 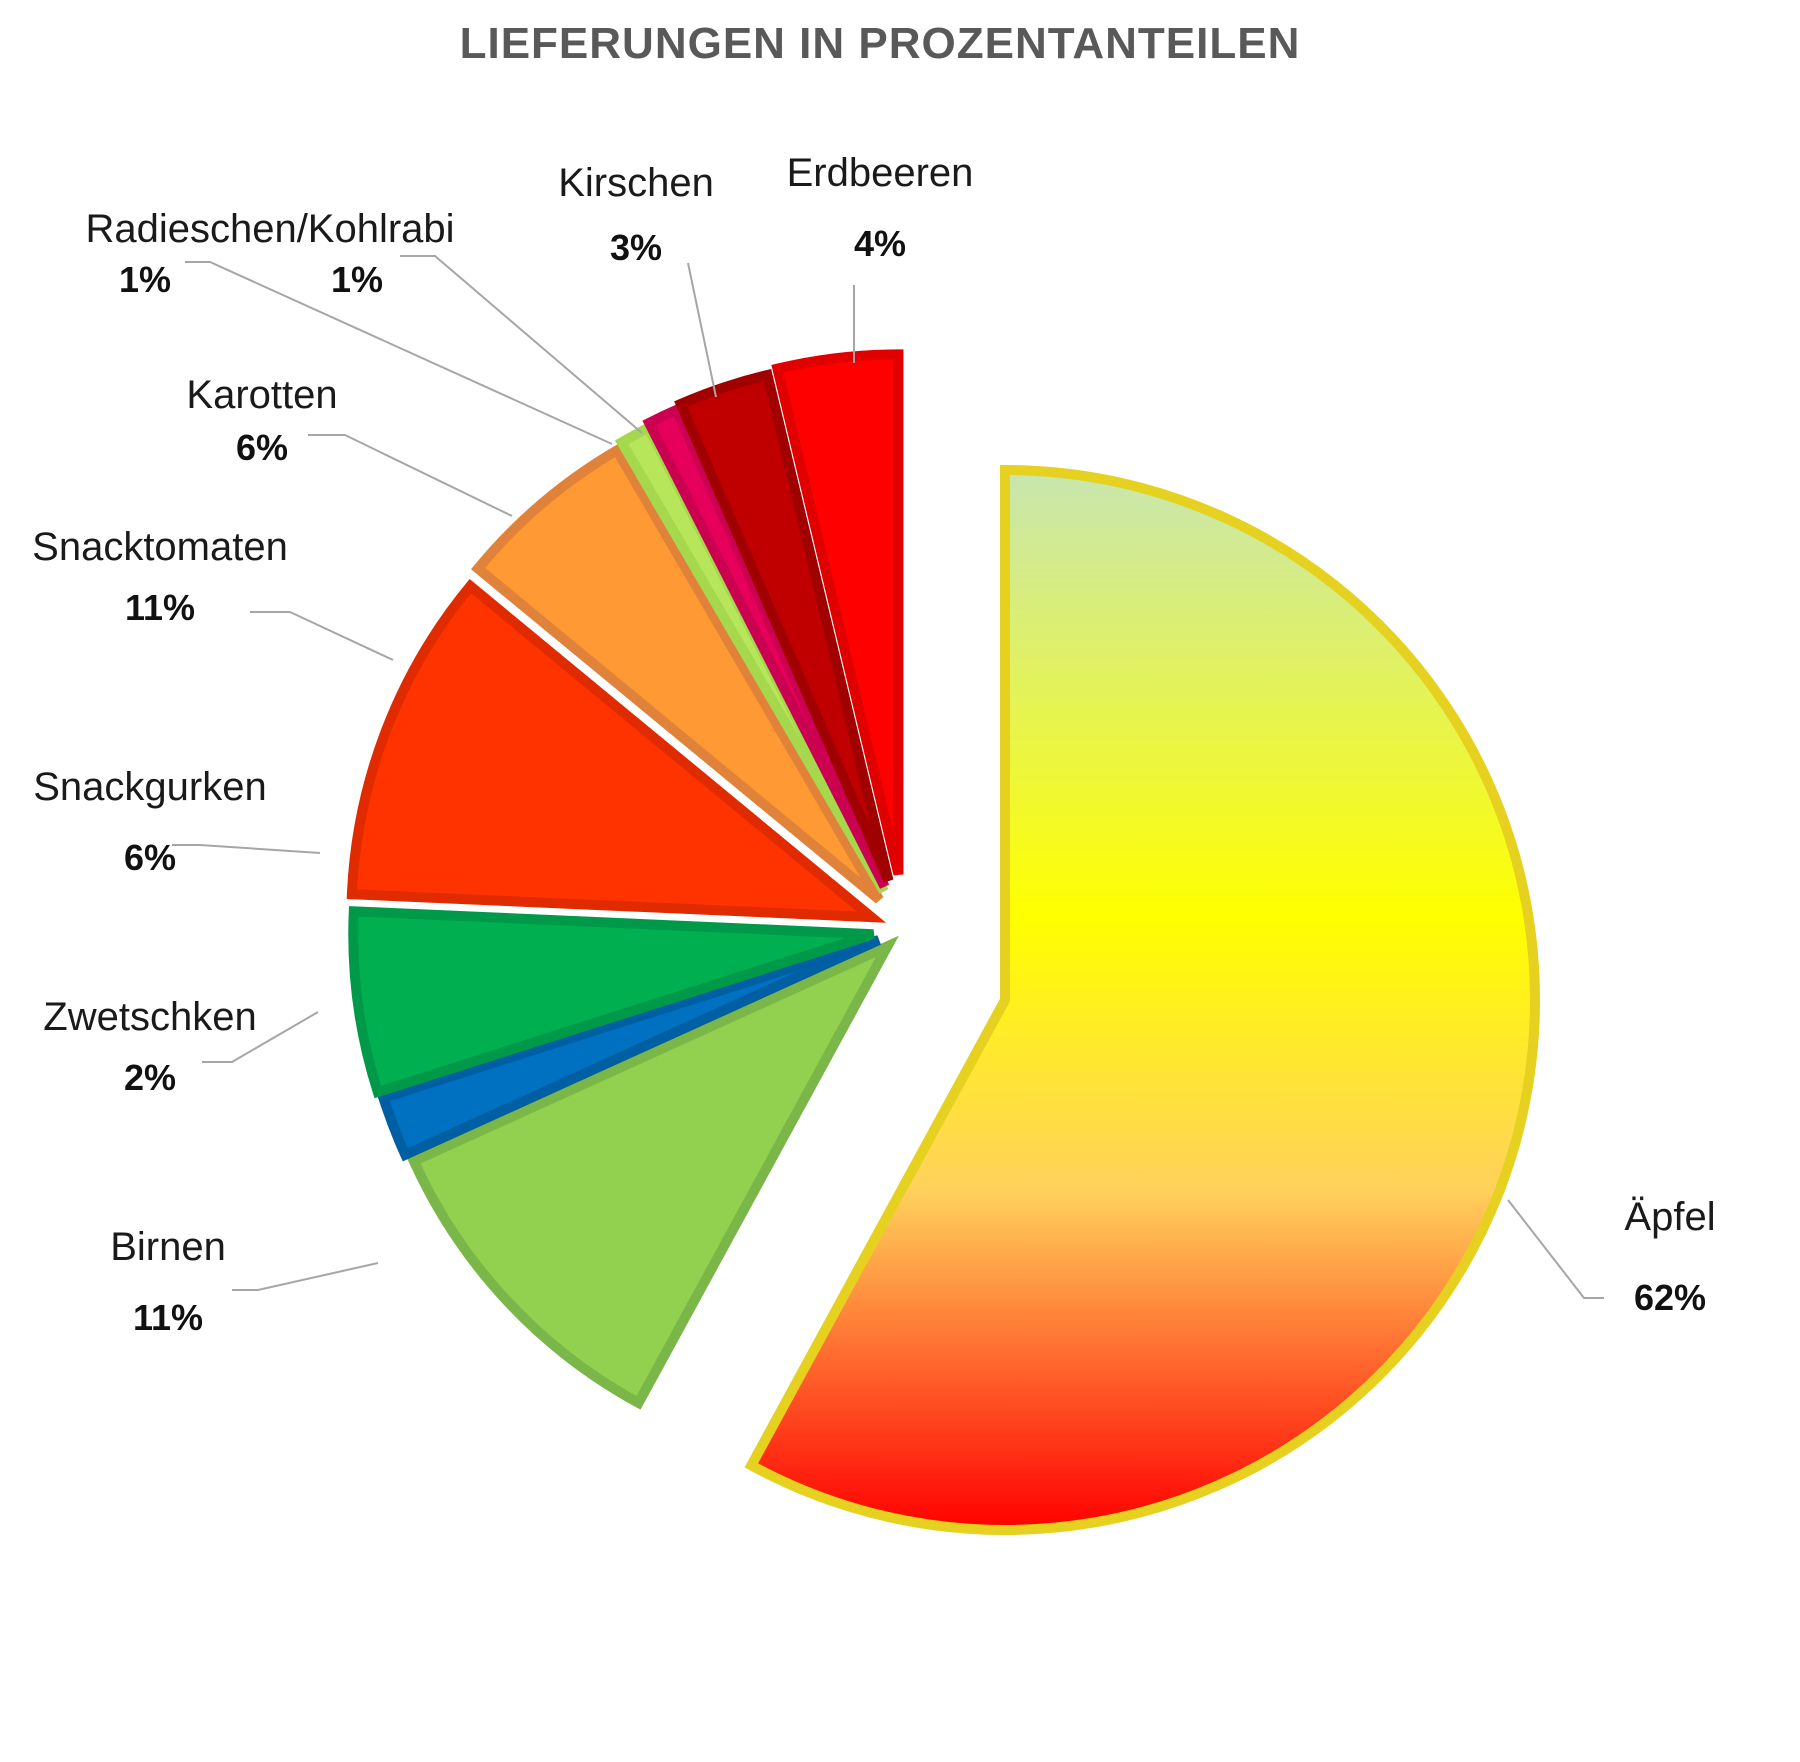 I want to click on slice-category-label: Zwetschken, so click(x=149, y=1017).